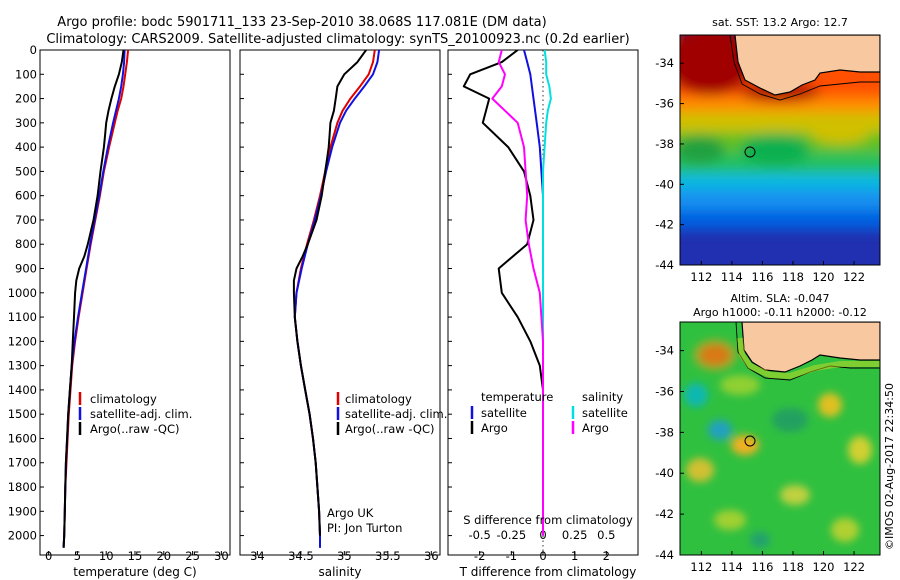 Image resolution: width=900 pixels, height=580 pixels. I want to click on x-tick-label: 2, so click(606, 556).